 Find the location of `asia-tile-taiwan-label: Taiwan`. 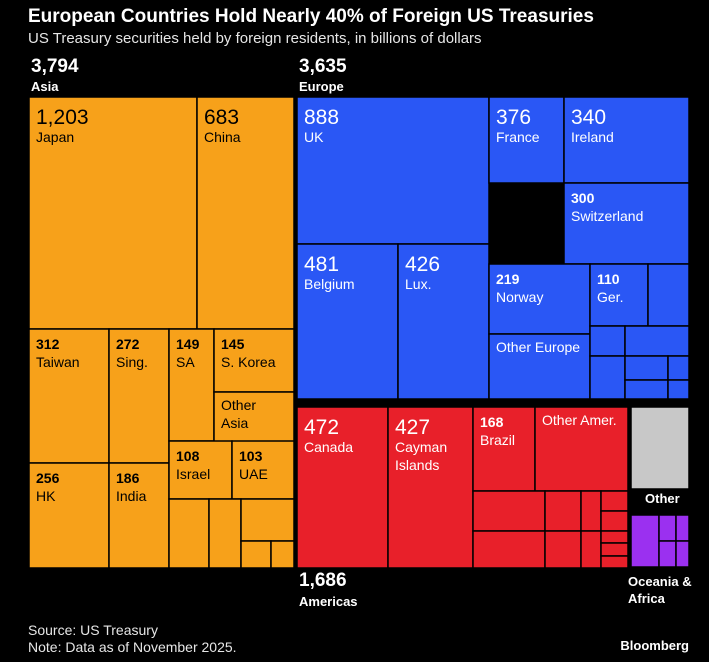

asia-tile-taiwan-label: Taiwan is located at coordinates (58, 362).